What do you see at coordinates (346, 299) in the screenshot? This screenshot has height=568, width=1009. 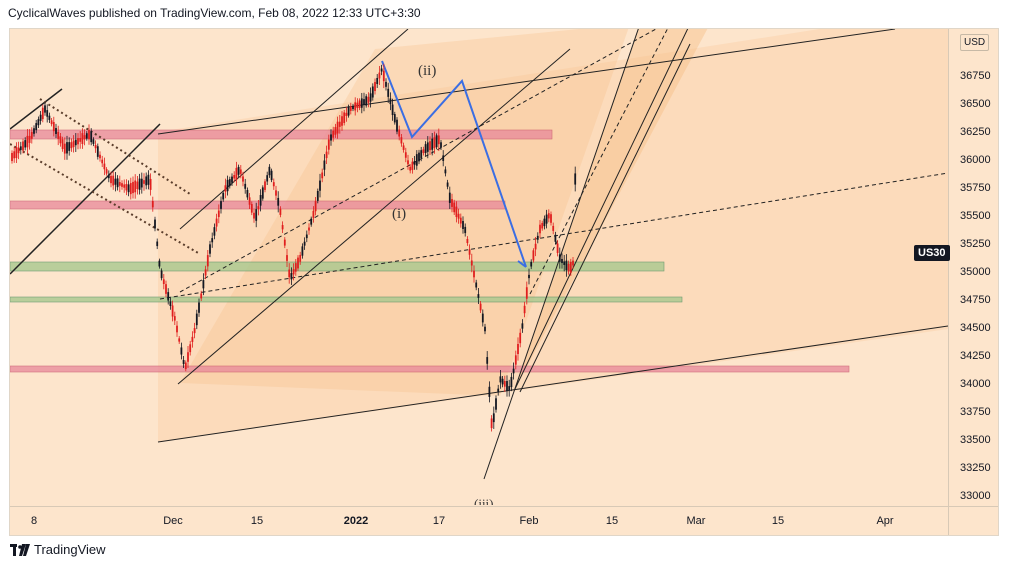 I see `support-zone-green-lower` at bounding box center [346, 299].